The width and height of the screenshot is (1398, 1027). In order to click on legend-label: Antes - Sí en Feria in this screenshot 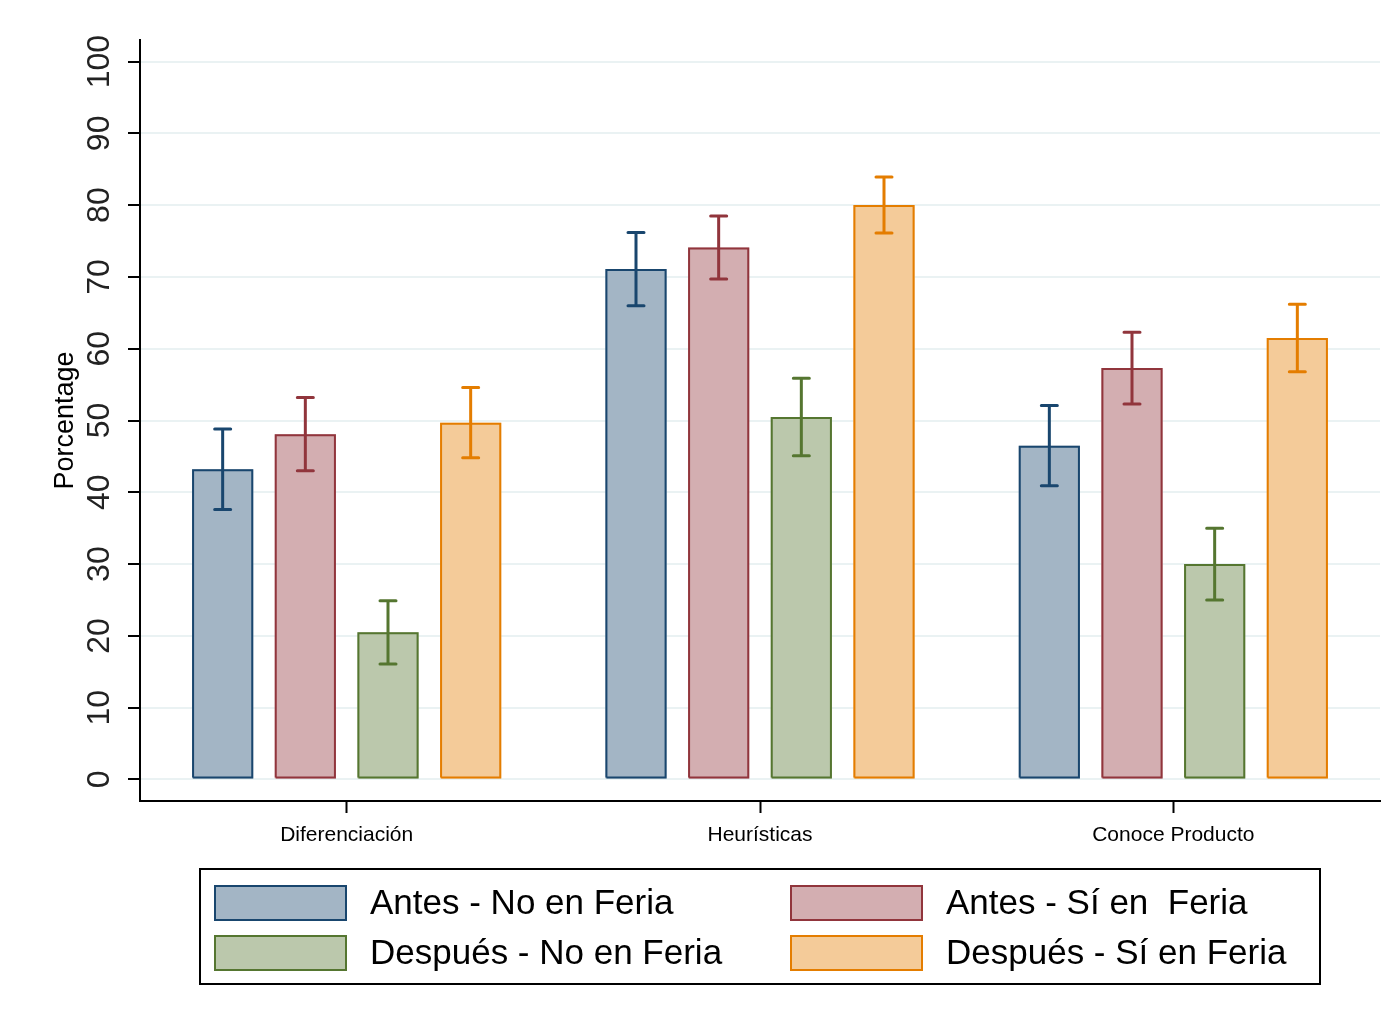, I will do `click(1097, 901)`.